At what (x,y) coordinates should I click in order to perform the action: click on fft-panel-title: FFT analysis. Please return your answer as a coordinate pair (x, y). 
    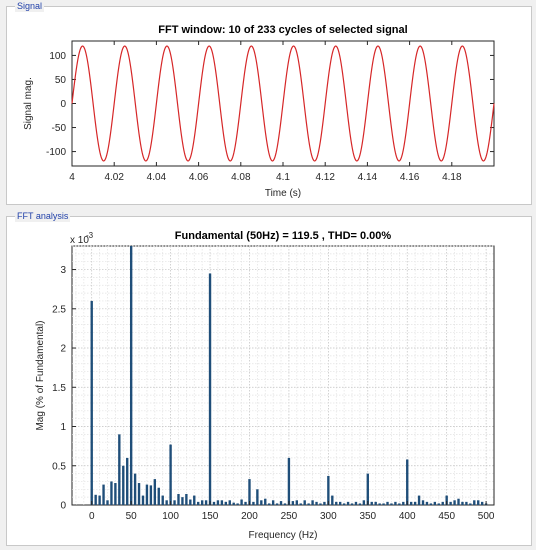
    Looking at the image, I should click on (43, 216).